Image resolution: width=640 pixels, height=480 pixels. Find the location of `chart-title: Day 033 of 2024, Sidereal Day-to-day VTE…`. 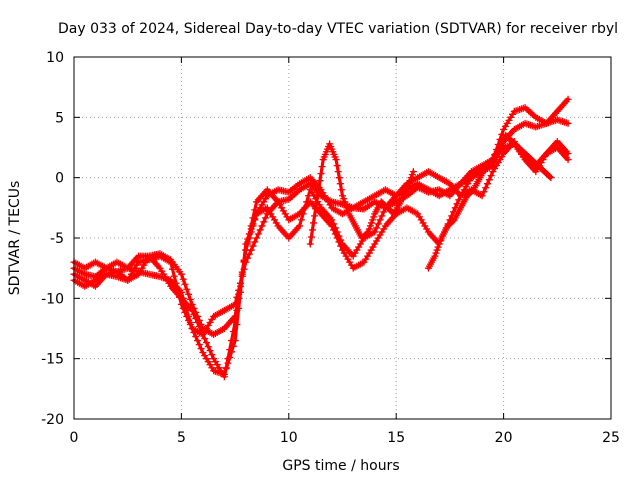

chart-title: Day 033 of 2024, Sidereal Day-to-day VTE… is located at coordinates (338, 29).